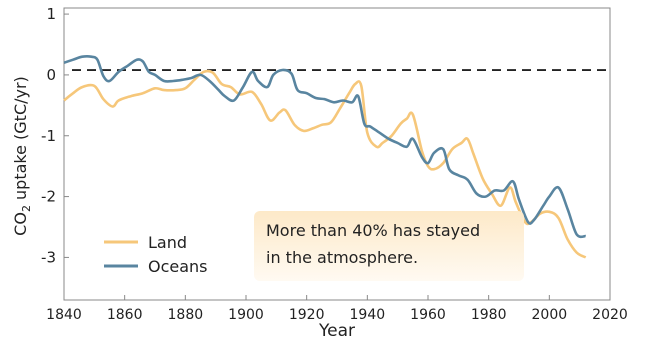 This screenshot has width=648, height=343. Describe the element at coordinates (48, 136) in the screenshot. I see `y-tick-label: -1` at that location.